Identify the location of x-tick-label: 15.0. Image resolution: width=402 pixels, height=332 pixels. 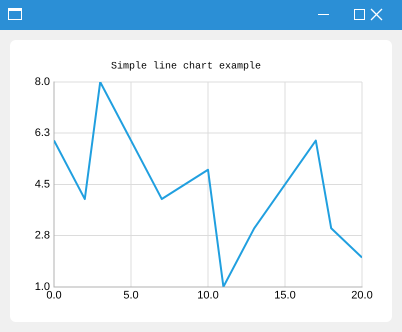
(285, 295).